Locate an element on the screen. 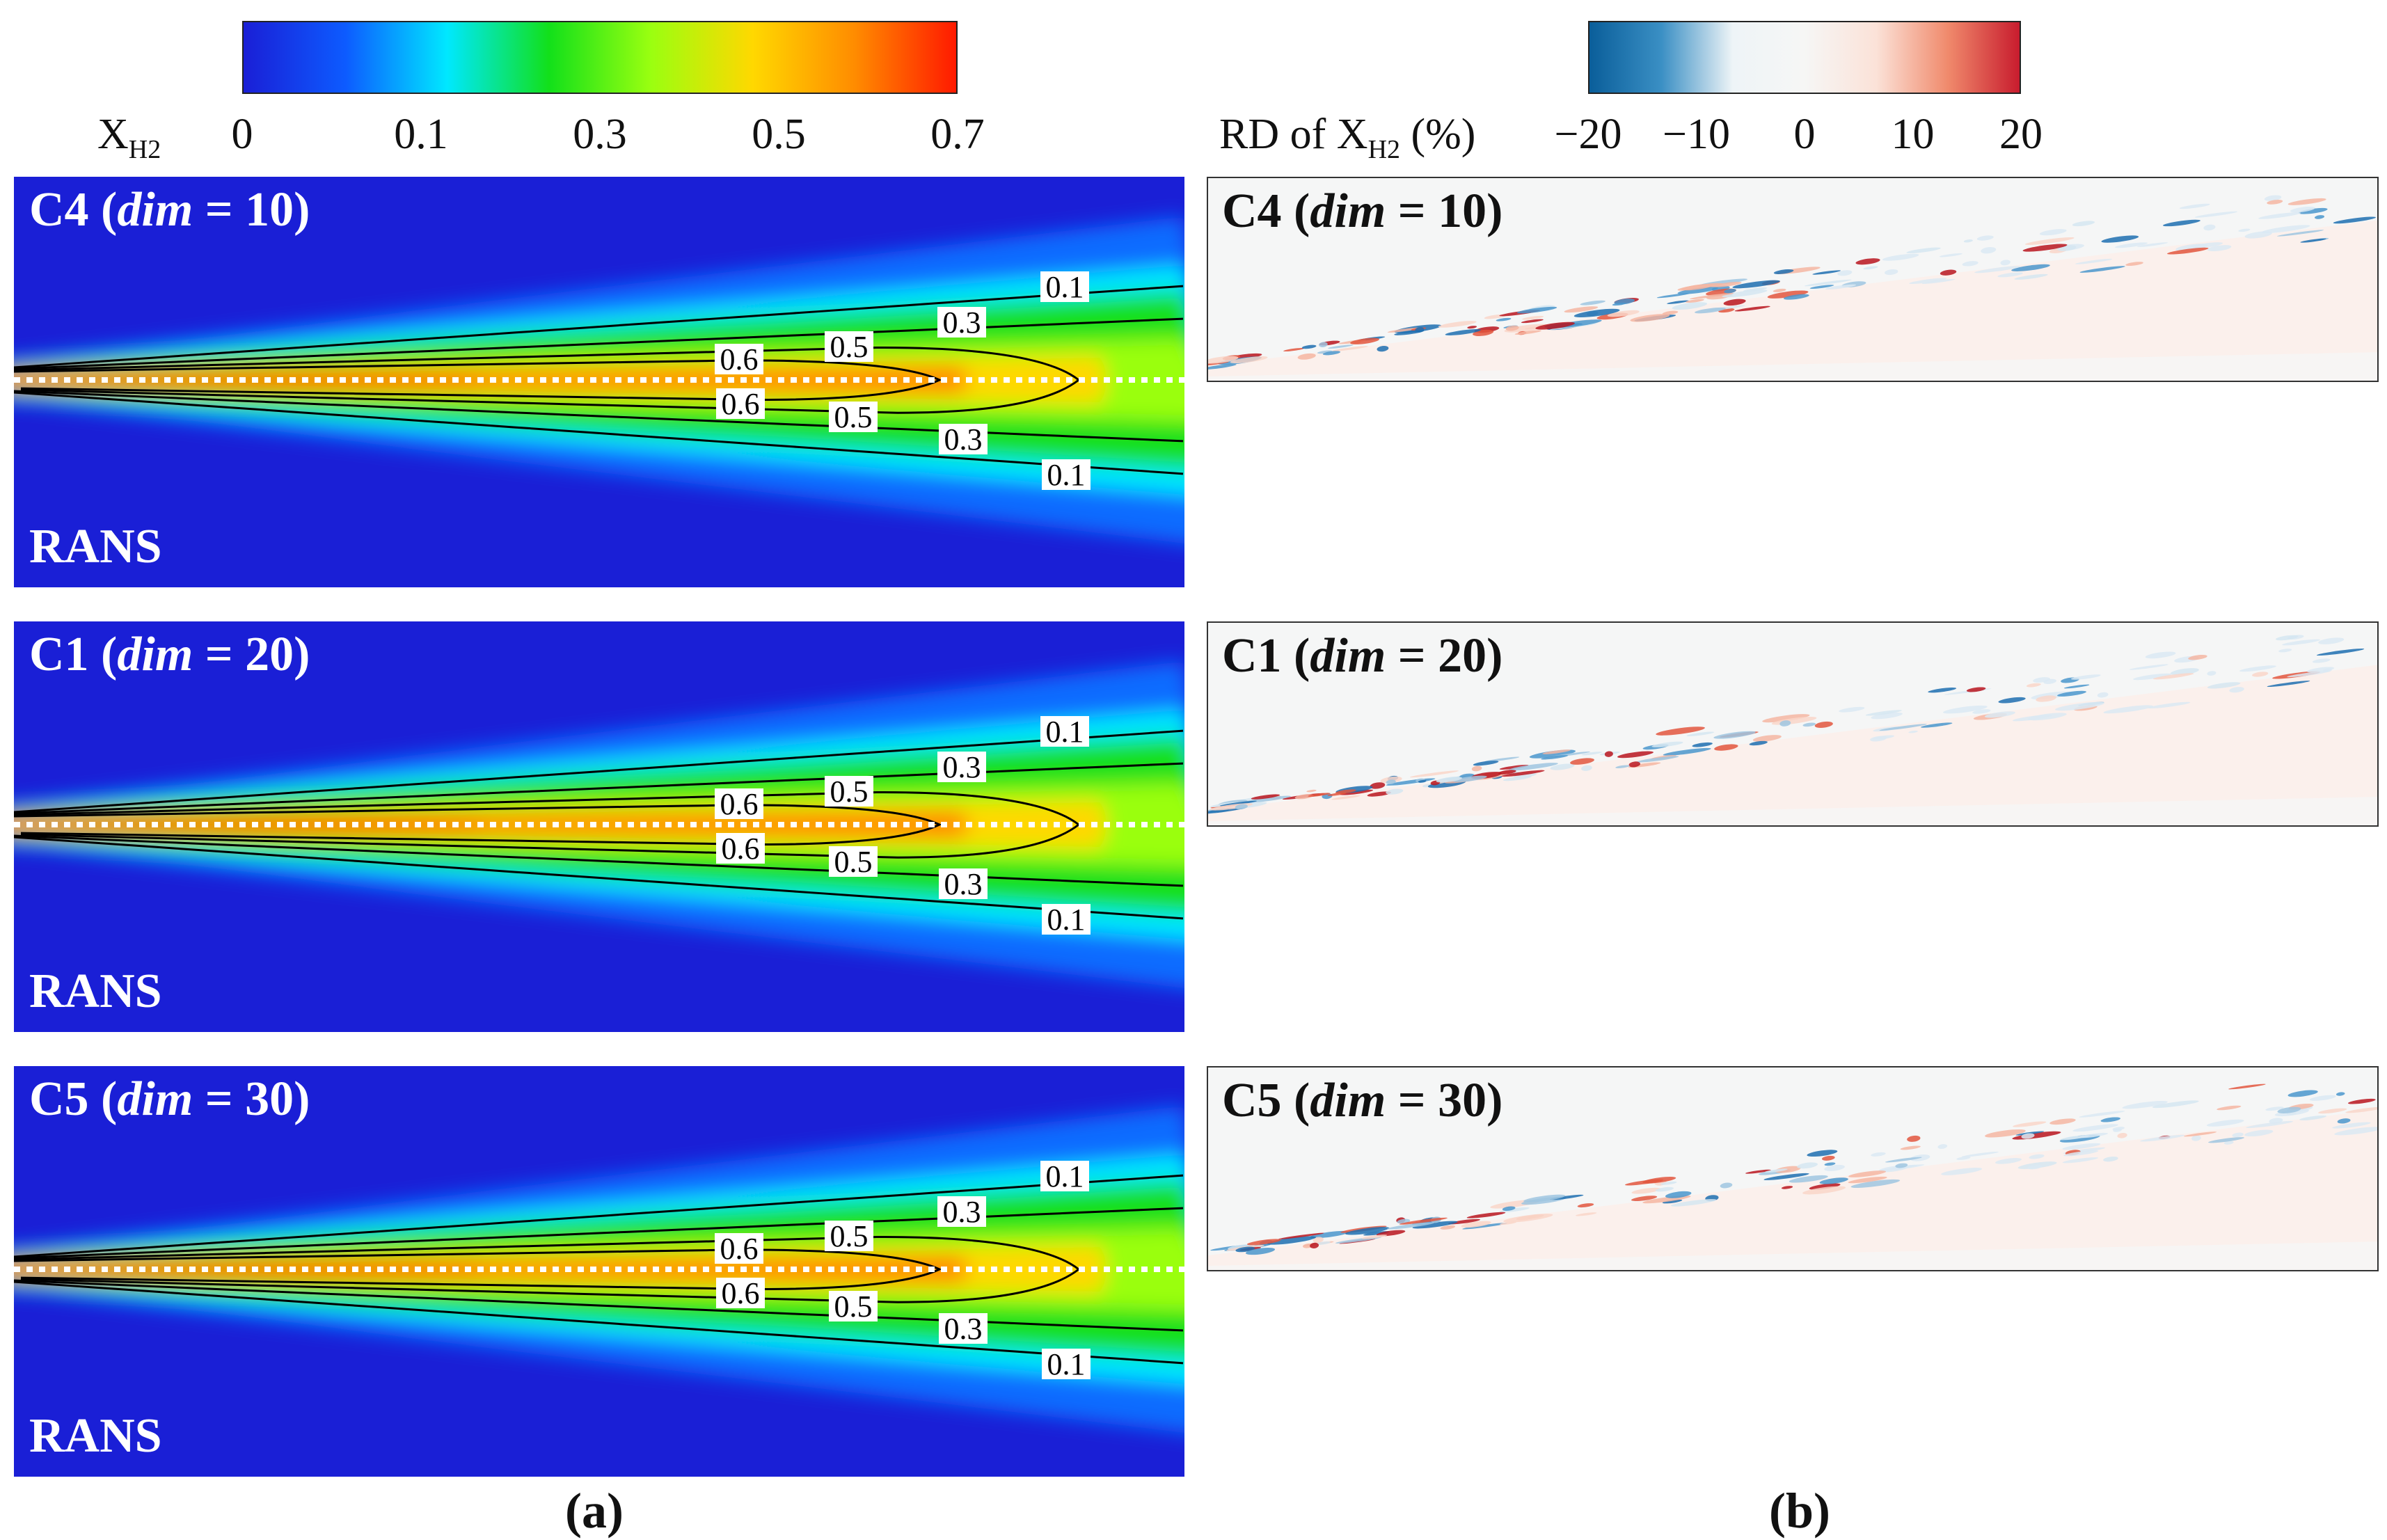  contour-label-upper-0: 0.1 is located at coordinates (1065, 1176).